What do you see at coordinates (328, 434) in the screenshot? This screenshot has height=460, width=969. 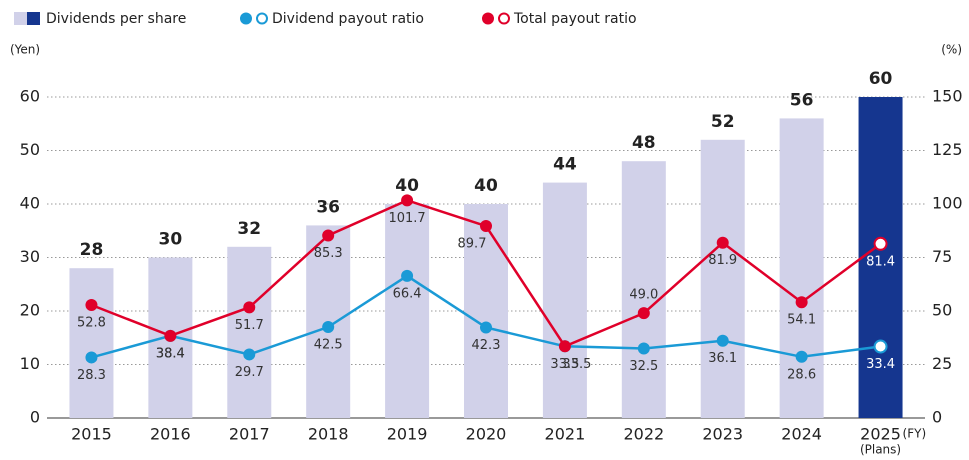 I see `x-tick-label: 2018` at bounding box center [328, 434].